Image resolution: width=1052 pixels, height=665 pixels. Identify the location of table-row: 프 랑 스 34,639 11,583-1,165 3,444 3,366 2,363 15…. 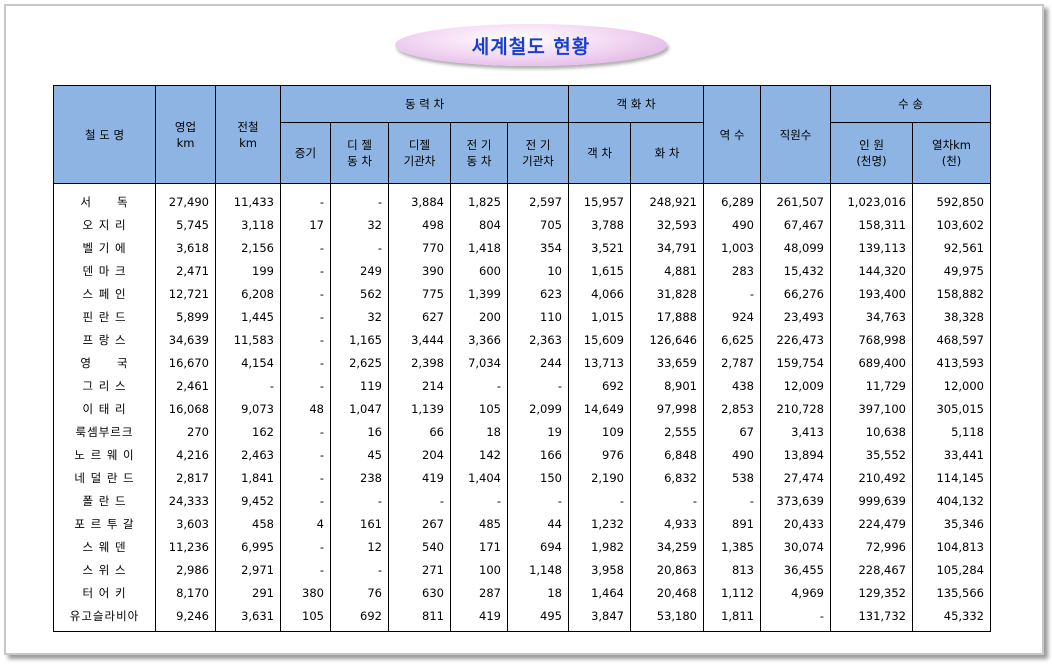
(522, 339).